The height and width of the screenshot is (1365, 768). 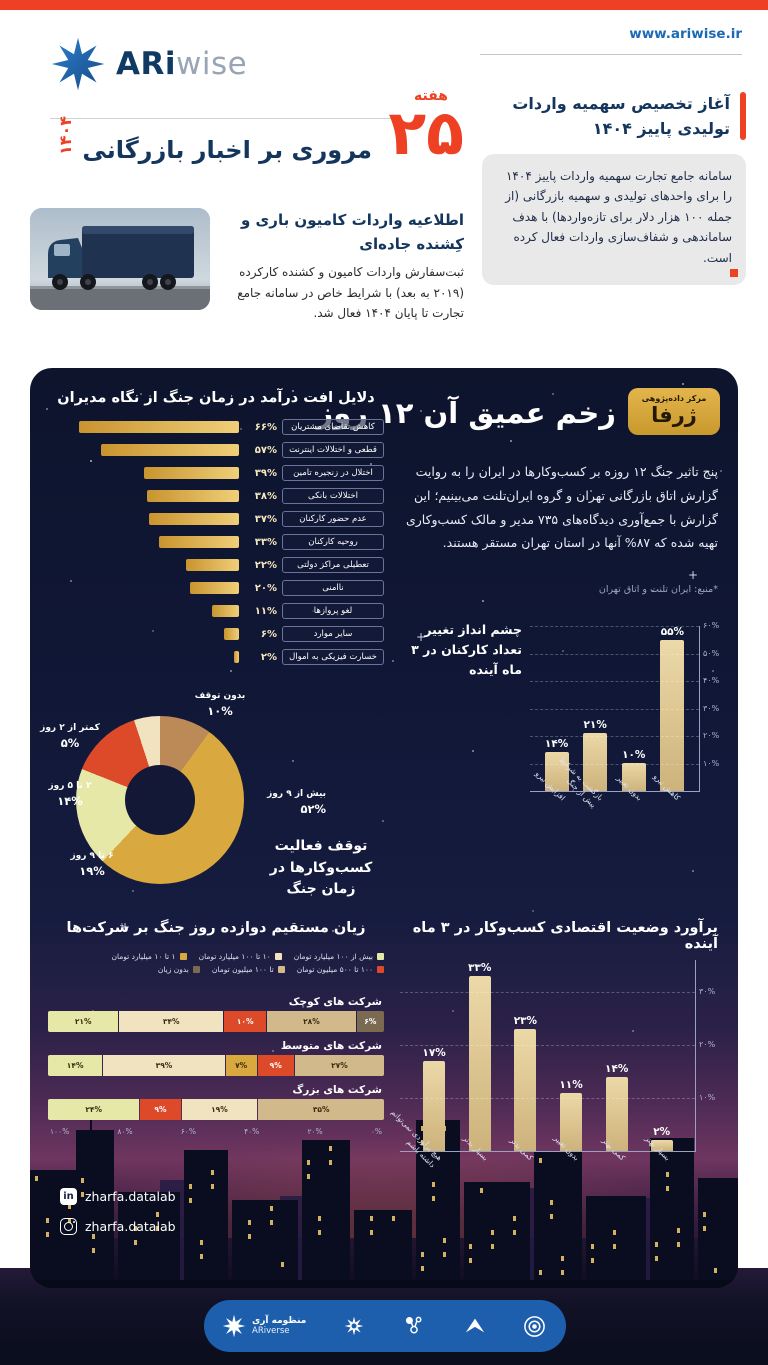 I want to click on reason-row: تعطیلی مراکز دولتی ۲۲%, so click(x=216, y=565).